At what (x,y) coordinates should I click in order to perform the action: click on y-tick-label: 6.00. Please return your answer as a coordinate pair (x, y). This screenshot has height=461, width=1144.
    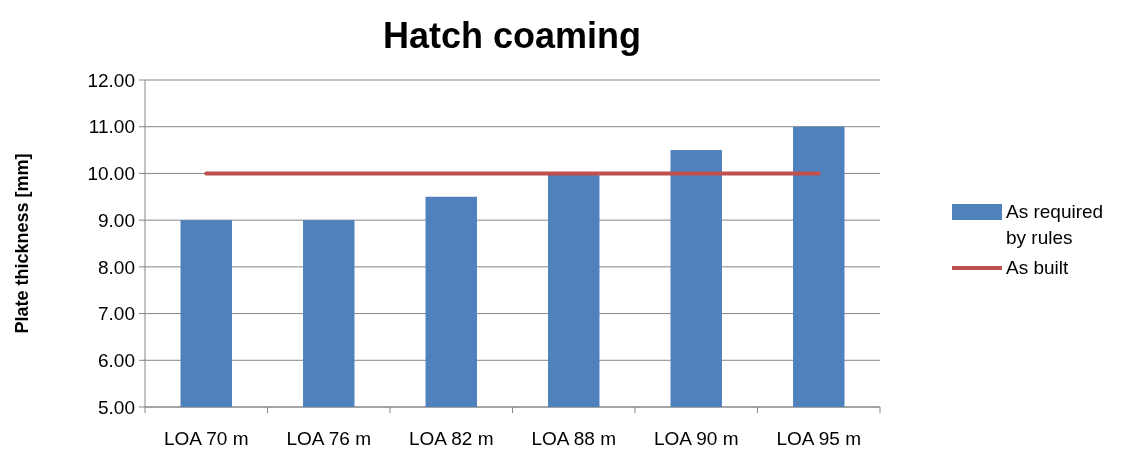
    Looking at the image, I should click on (116, 360).